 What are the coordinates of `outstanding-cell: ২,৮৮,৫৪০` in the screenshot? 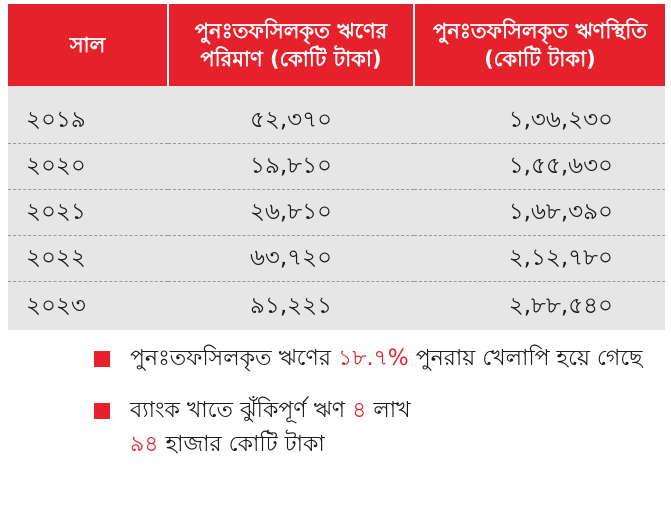 It's located at (539, 305).